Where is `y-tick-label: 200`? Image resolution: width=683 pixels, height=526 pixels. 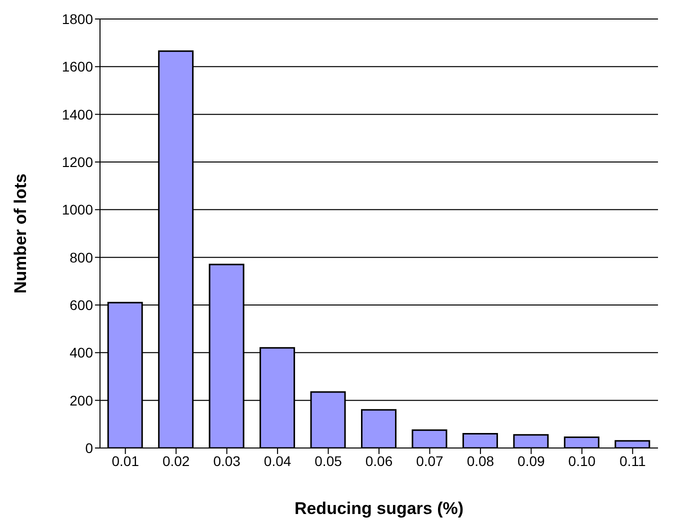 y-tick-label: 200 is located at coordinates (82, 400).